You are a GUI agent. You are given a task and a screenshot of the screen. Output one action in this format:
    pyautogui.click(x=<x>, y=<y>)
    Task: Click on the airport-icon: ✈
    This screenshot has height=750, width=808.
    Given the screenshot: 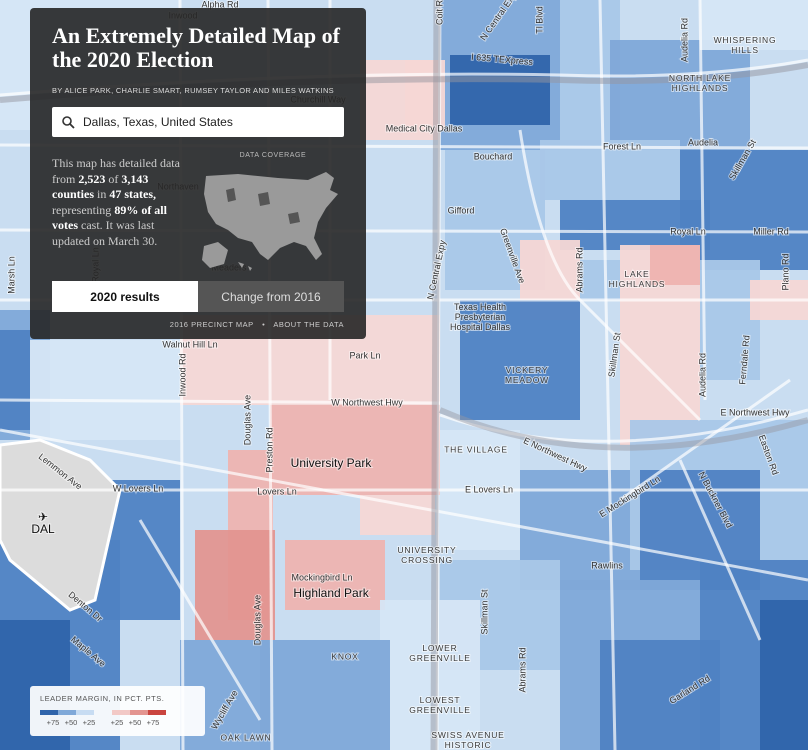 What is the action you would take?
    pyautogui.click(x=43, y=517)
    